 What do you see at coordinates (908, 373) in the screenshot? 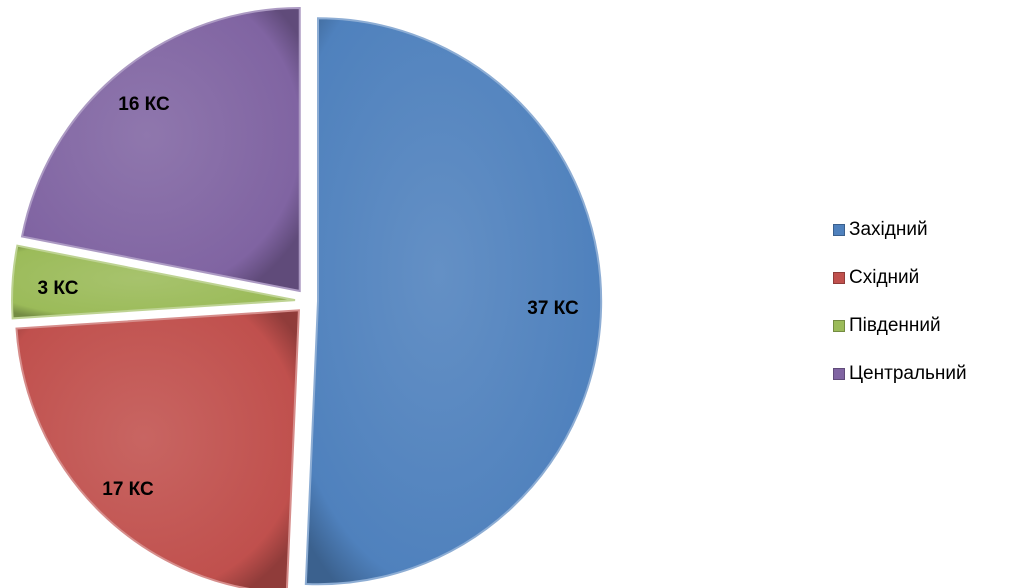
I see `legend-label: Центральний` at bounding box center [908, 373].